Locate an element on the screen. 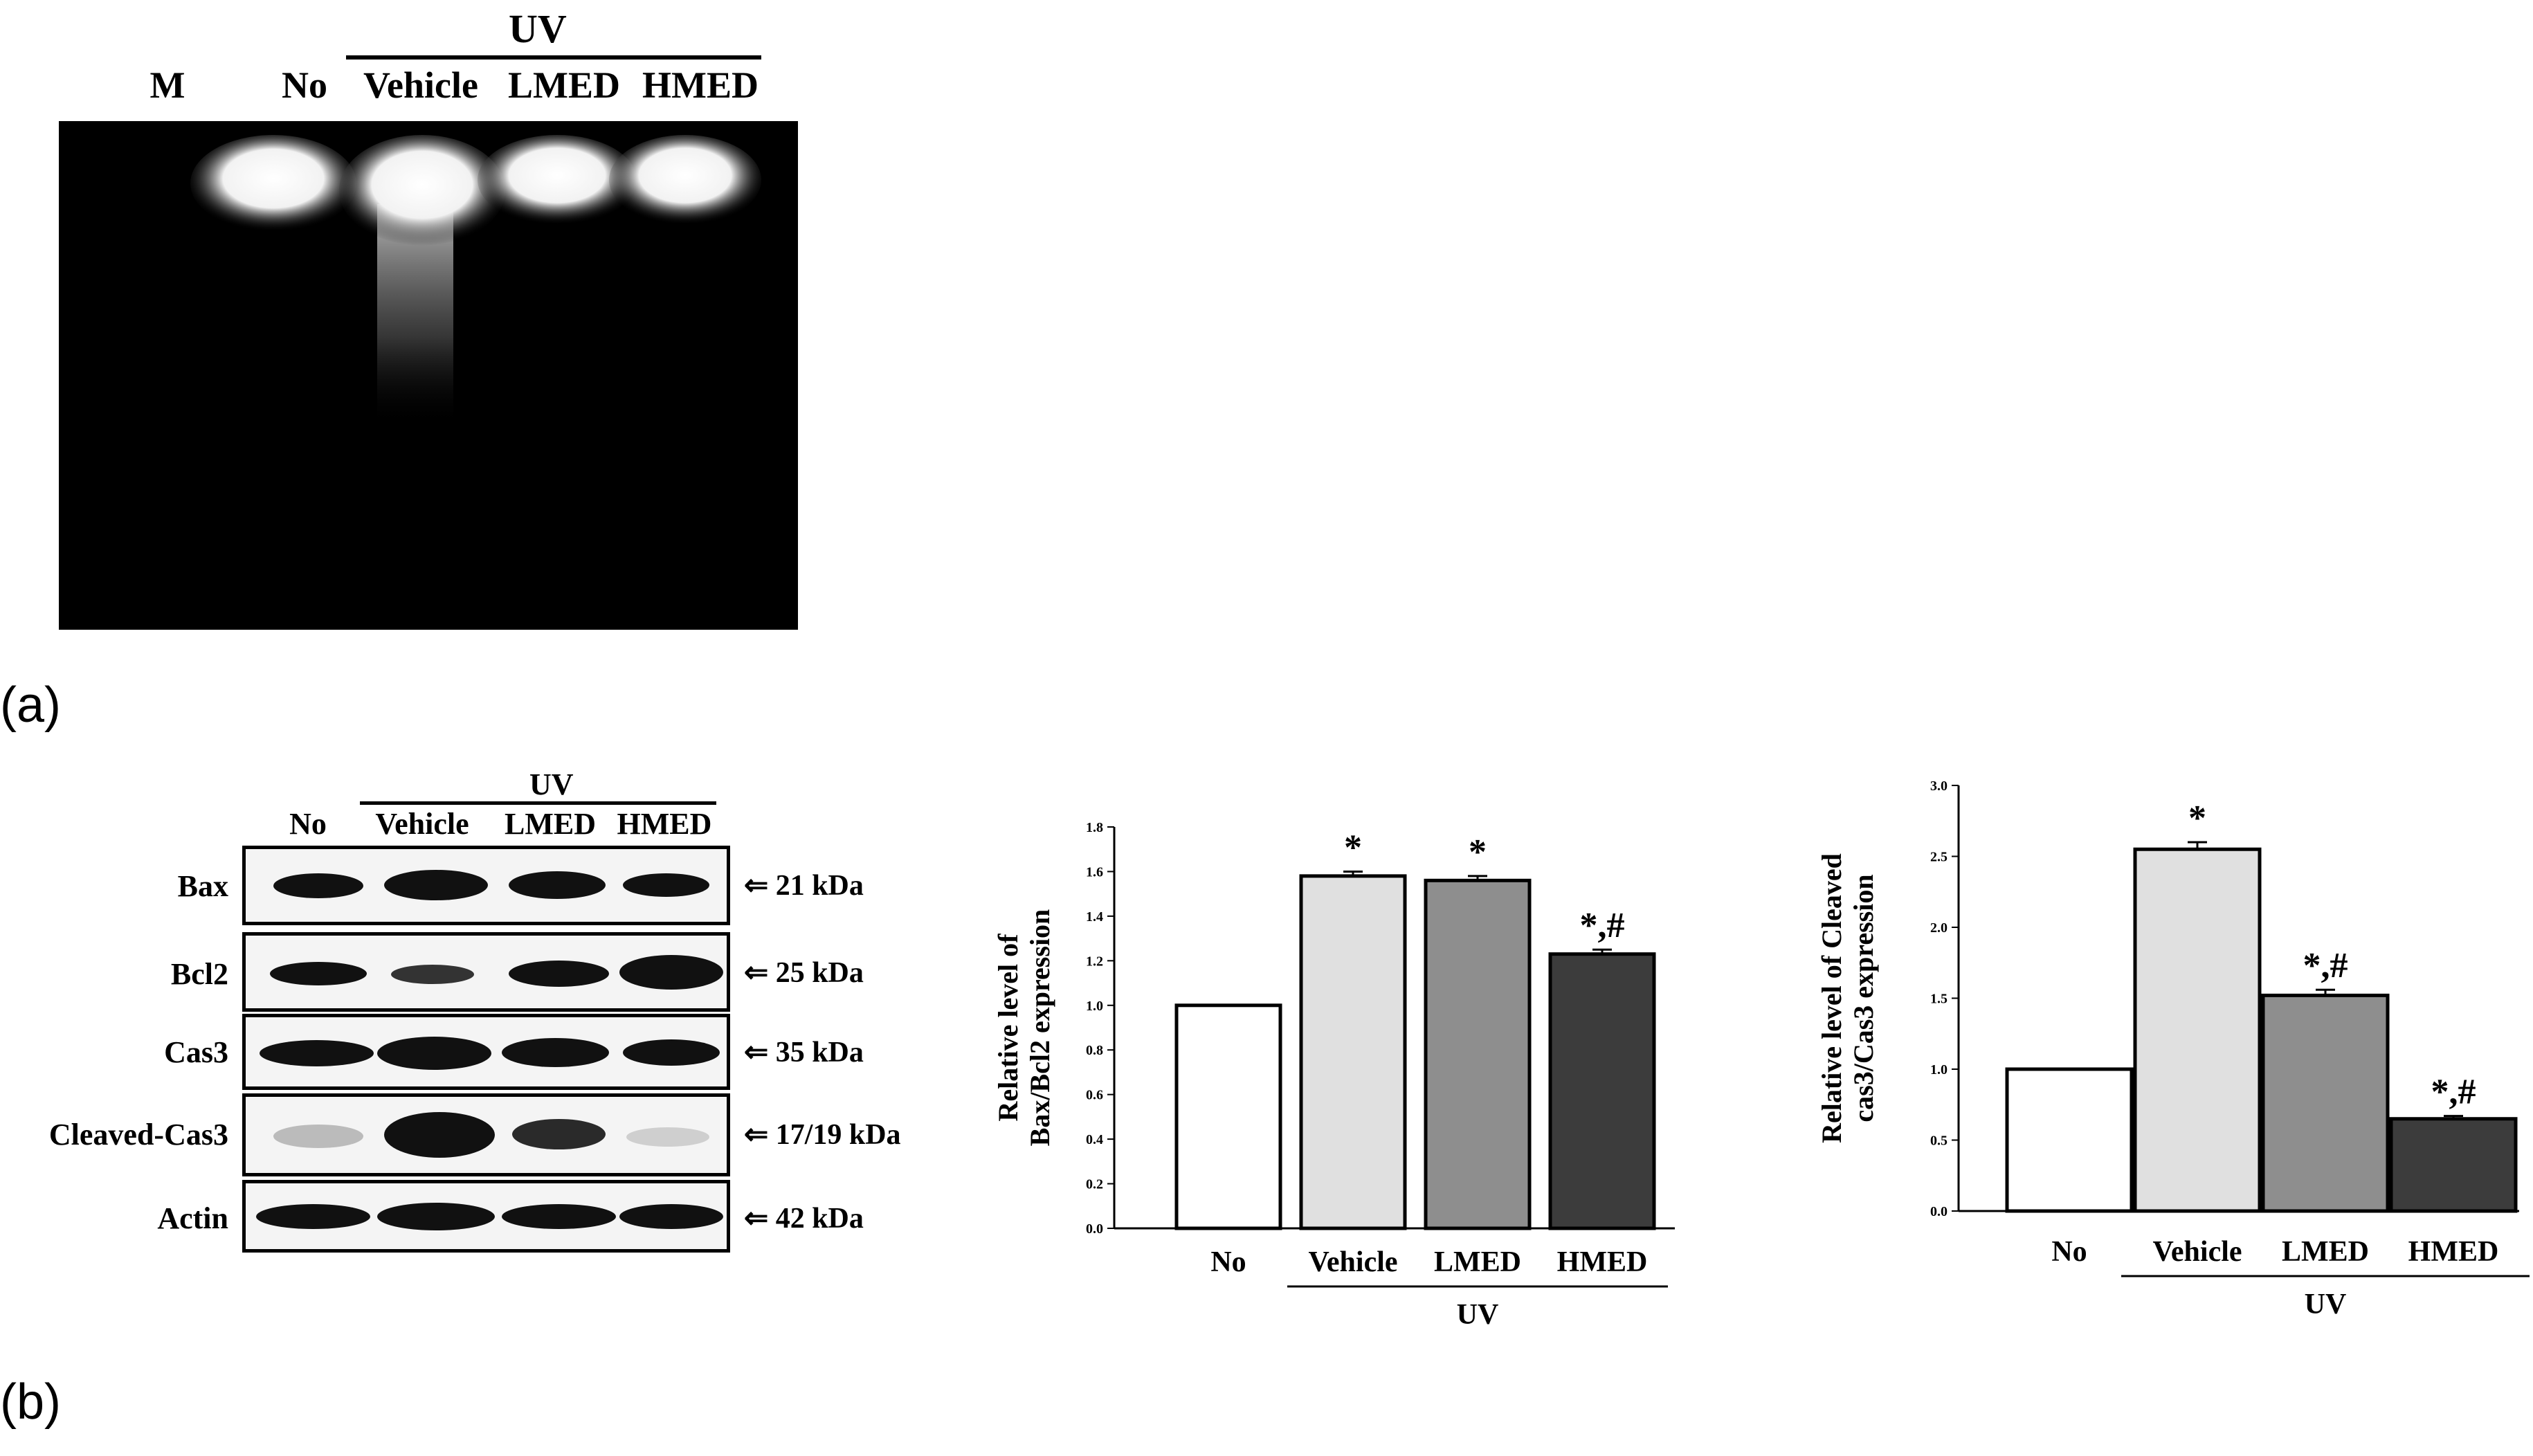 The height and width of the screenshot is (1456, 2533). y-tick-label: 1.4 is located at coordinates (1094, 917).